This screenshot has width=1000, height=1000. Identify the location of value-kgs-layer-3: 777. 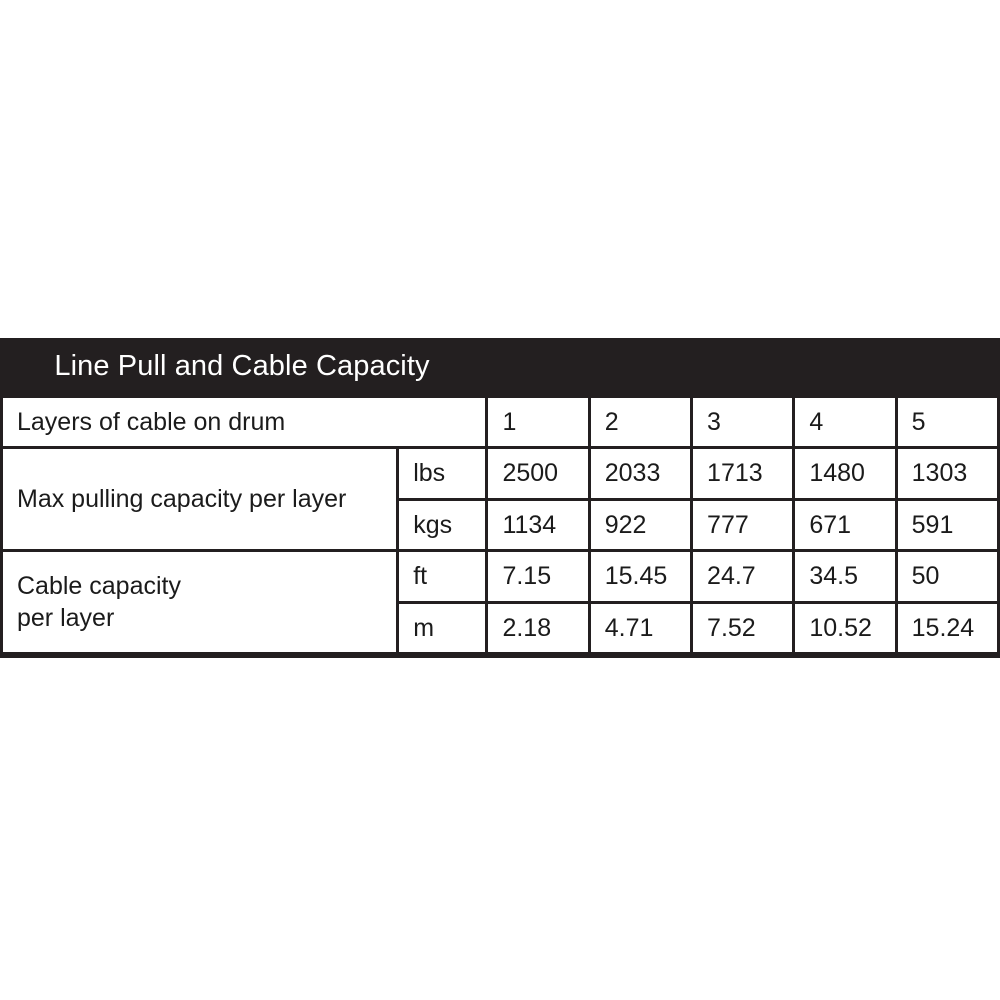
(743, 524).